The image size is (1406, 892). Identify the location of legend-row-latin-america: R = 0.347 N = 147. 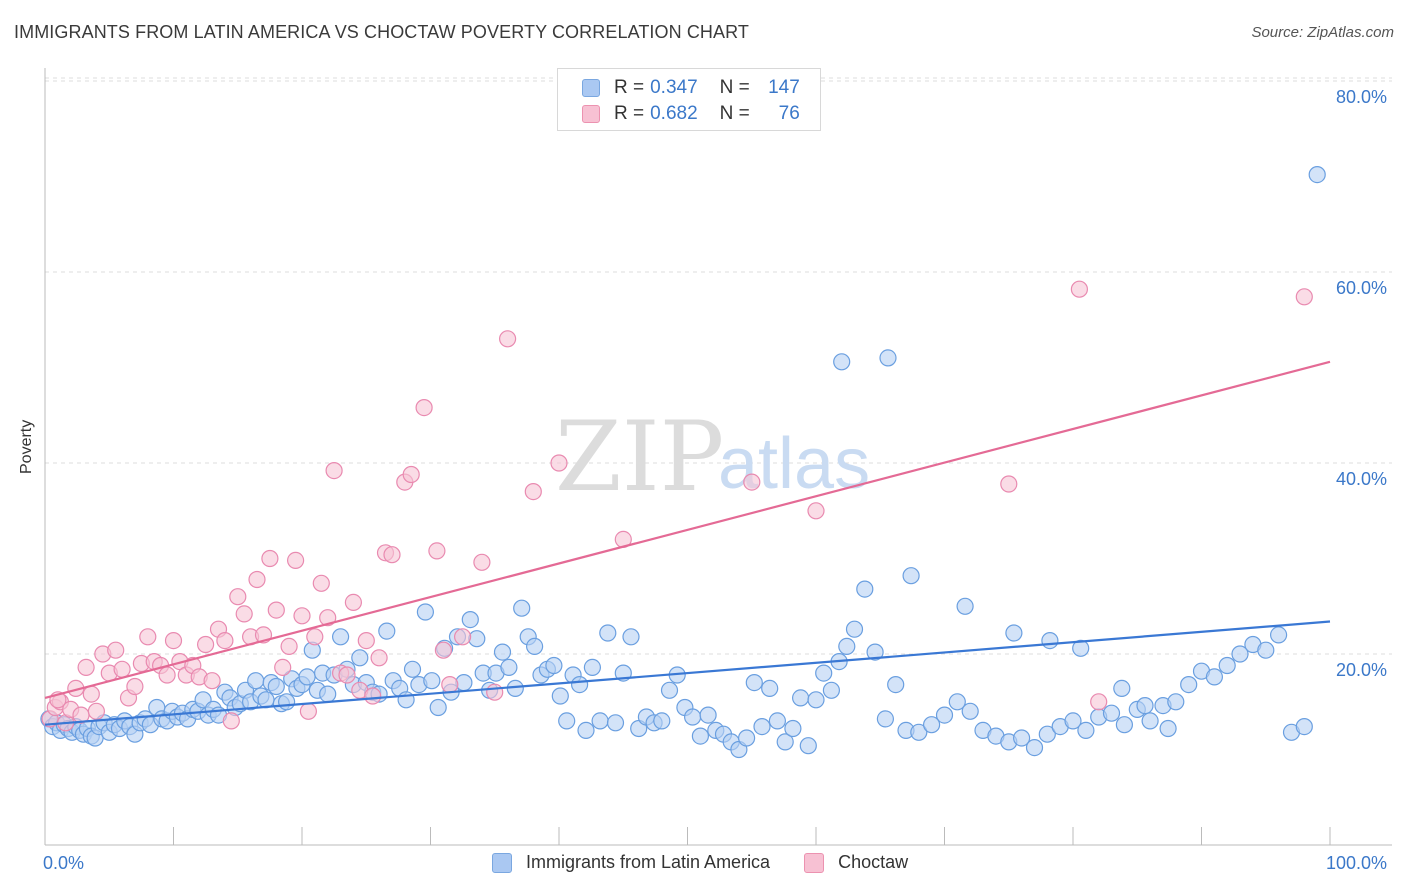
(691, 88).